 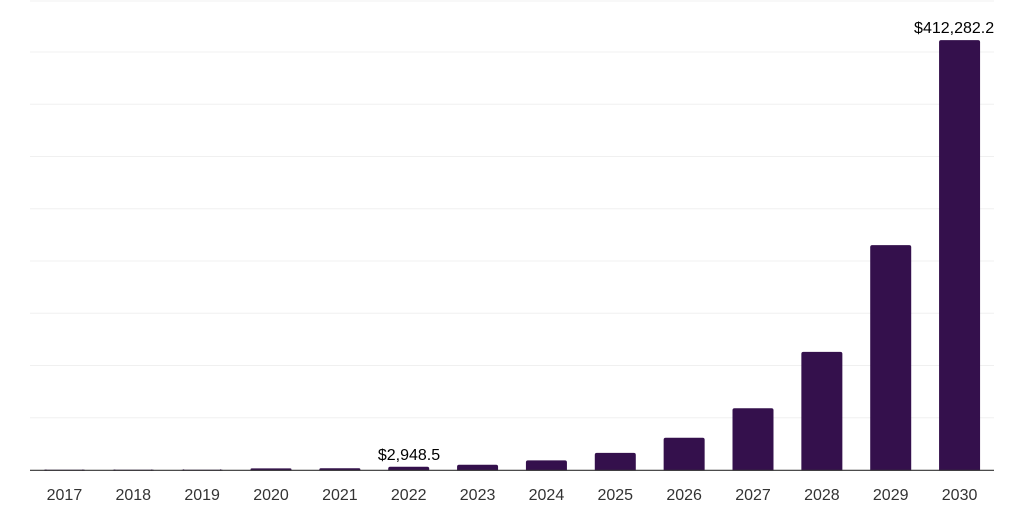 What do you see at coordinates (478, 495) in the screenshot?
I see `svg-text: 2023` at bounding box center [478, 495].